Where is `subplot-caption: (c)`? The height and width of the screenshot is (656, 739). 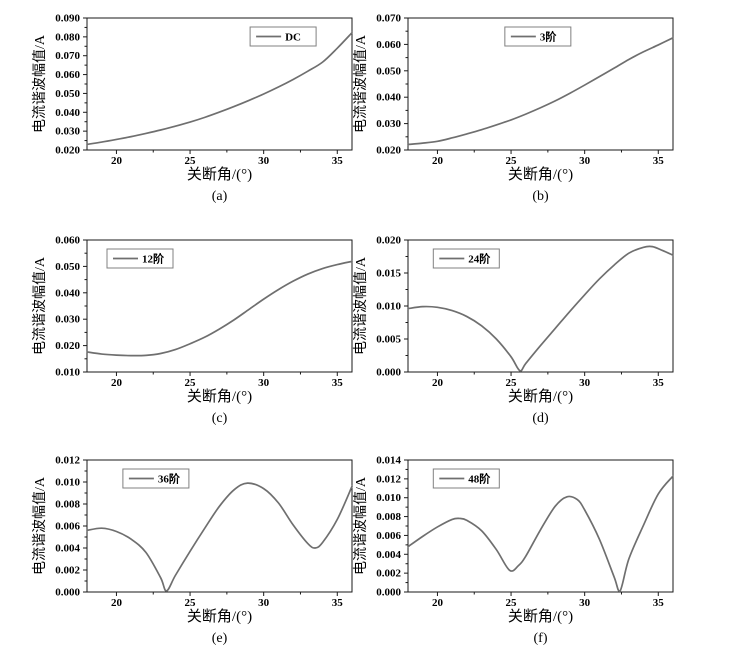
subplot-caption: (c) is located at coordinates (220, 418).